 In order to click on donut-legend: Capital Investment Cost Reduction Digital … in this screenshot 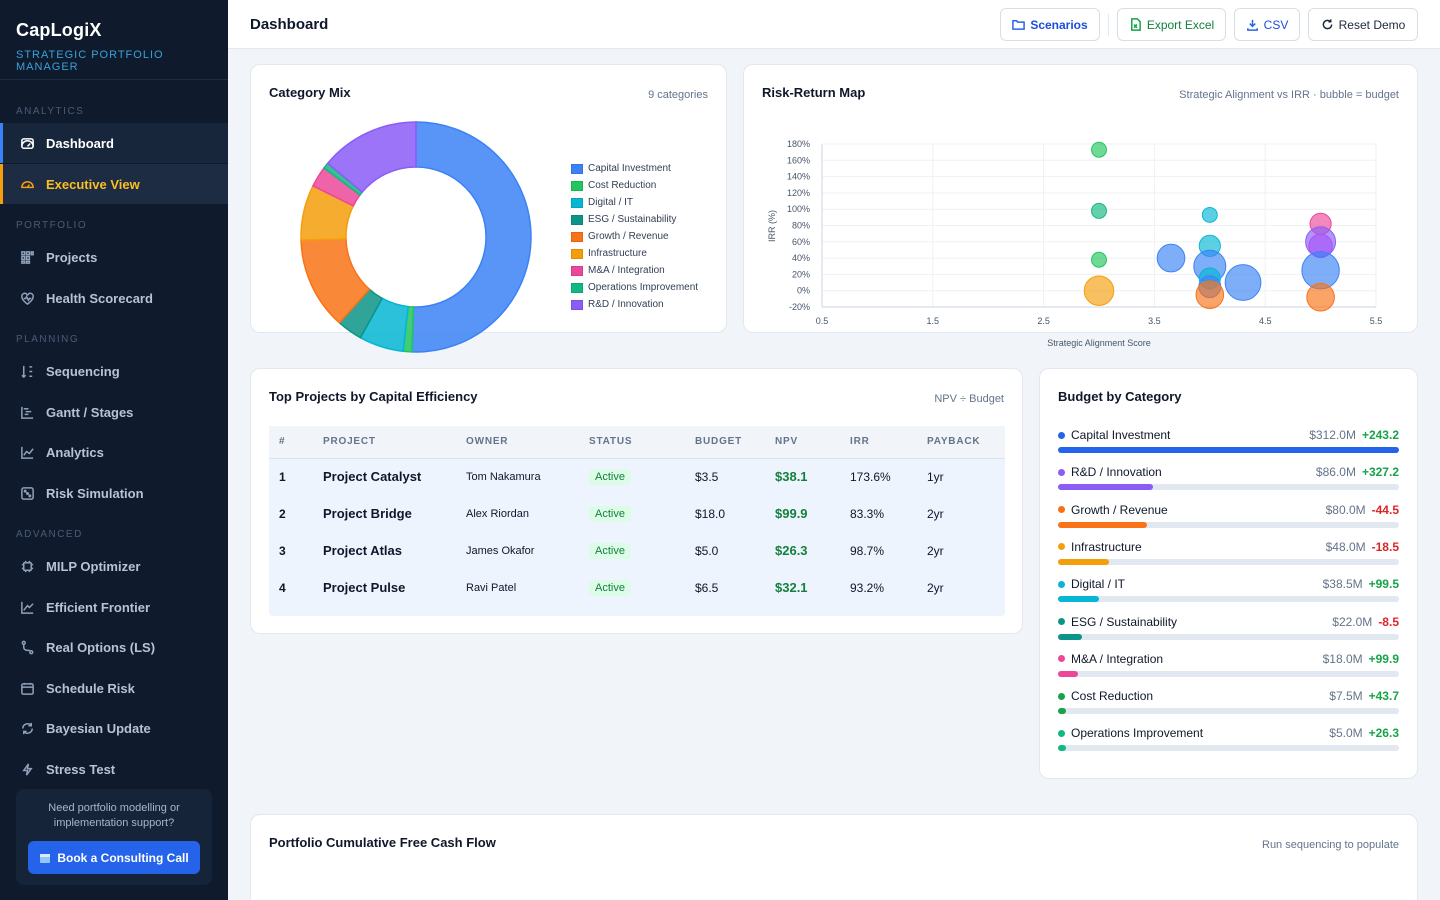, I will do `click(634, 236)`.